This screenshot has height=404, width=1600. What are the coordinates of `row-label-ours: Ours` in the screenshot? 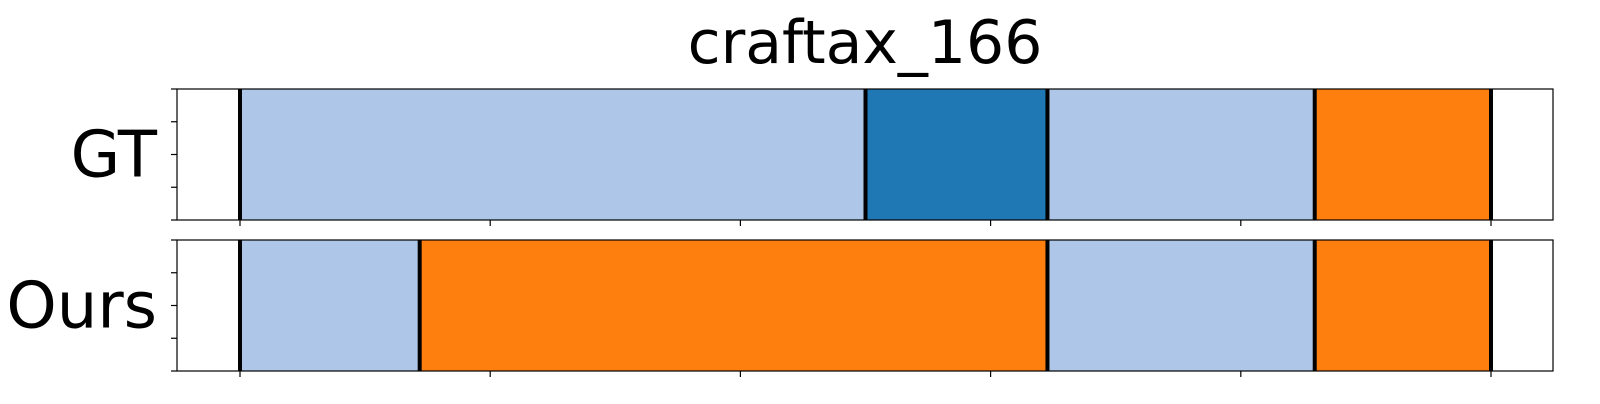 It's located at (81, 307).